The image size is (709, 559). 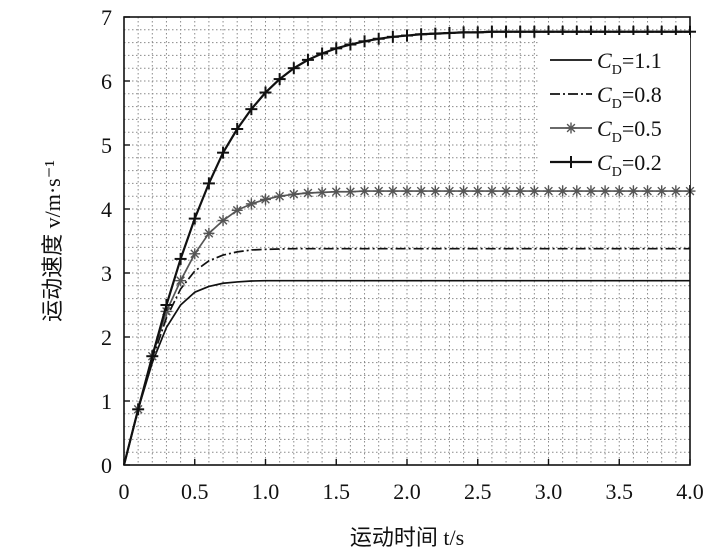 What do you see at coordinates (642, 94) in the screenshot?
I see `legend-label-value: =0.8` at bounding box center [642, 94].